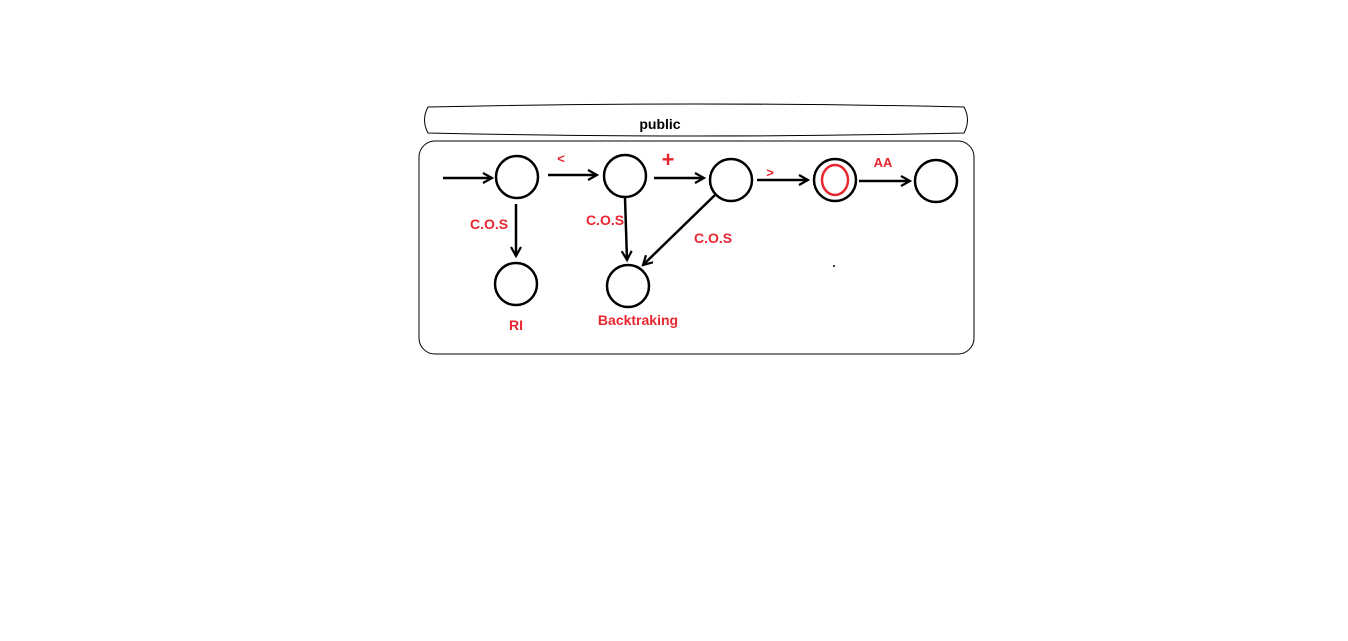 This screenshot has width=1348, height=641. What do you see at coordinates (696, 120) in the screenshot?
I see `header-bar` at bounding box center [696, 120].